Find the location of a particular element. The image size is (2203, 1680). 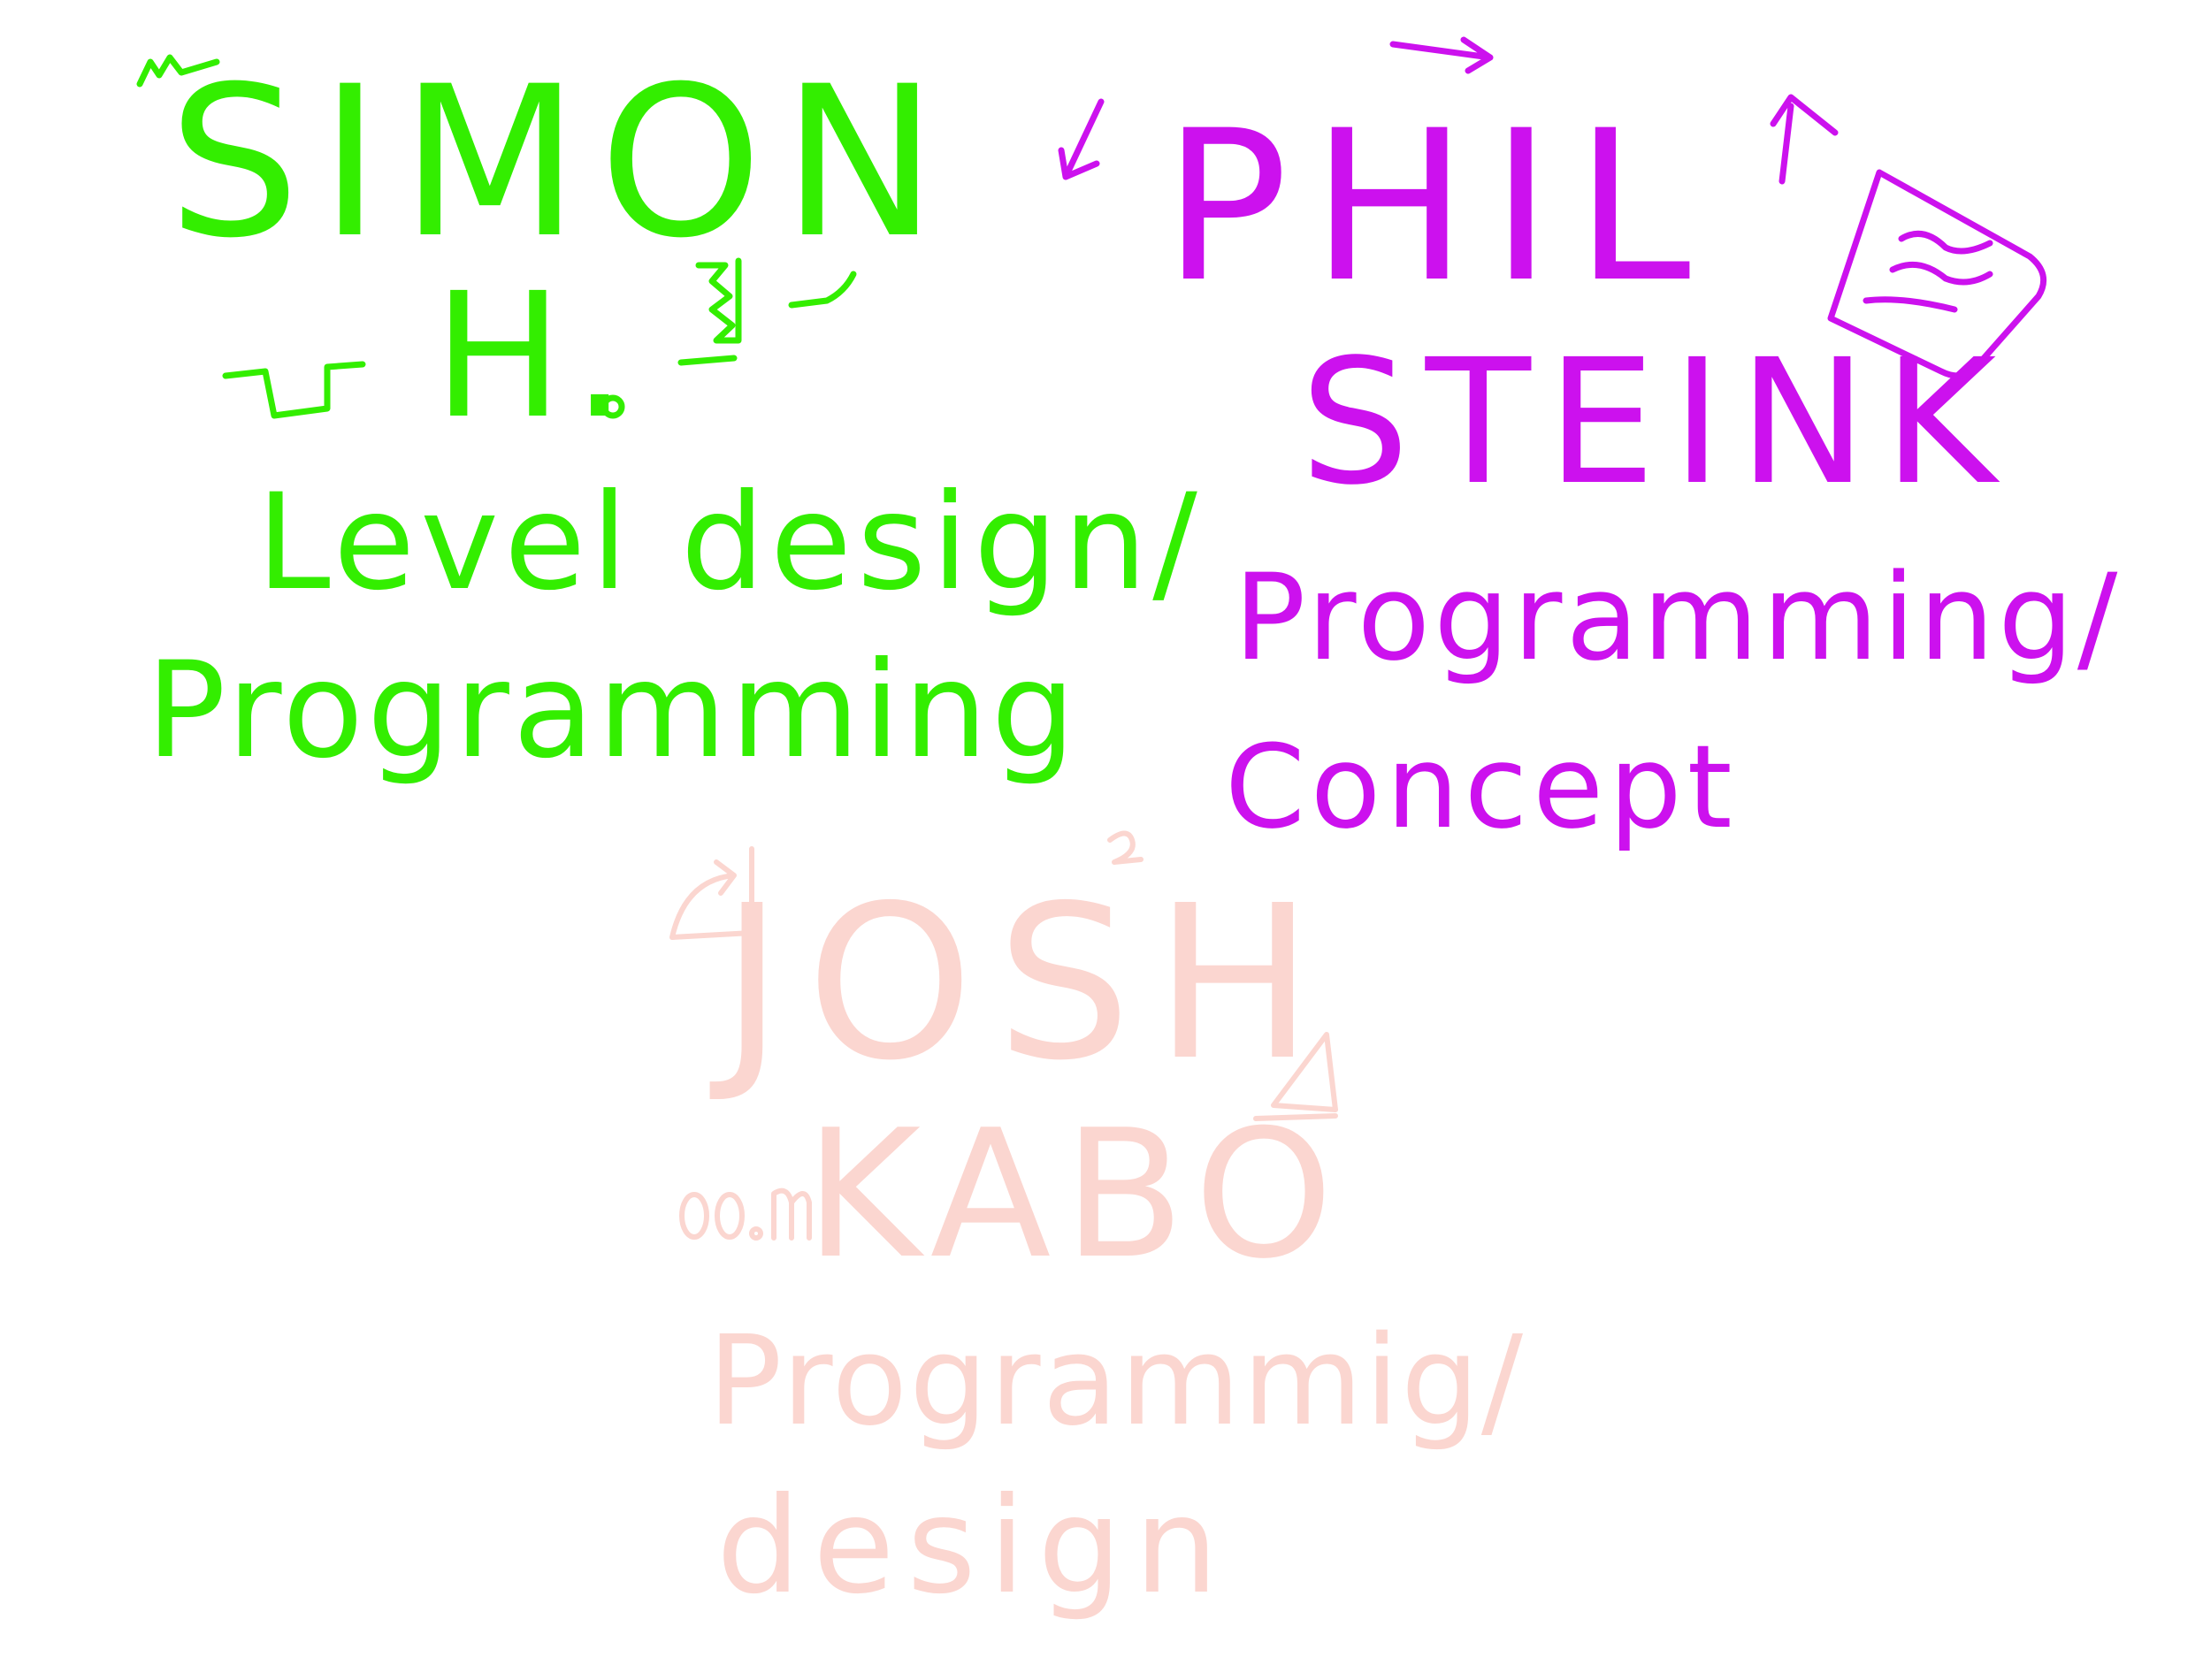

josh-role-line1: Programmig/ is located at coordinates (1116, 1382).